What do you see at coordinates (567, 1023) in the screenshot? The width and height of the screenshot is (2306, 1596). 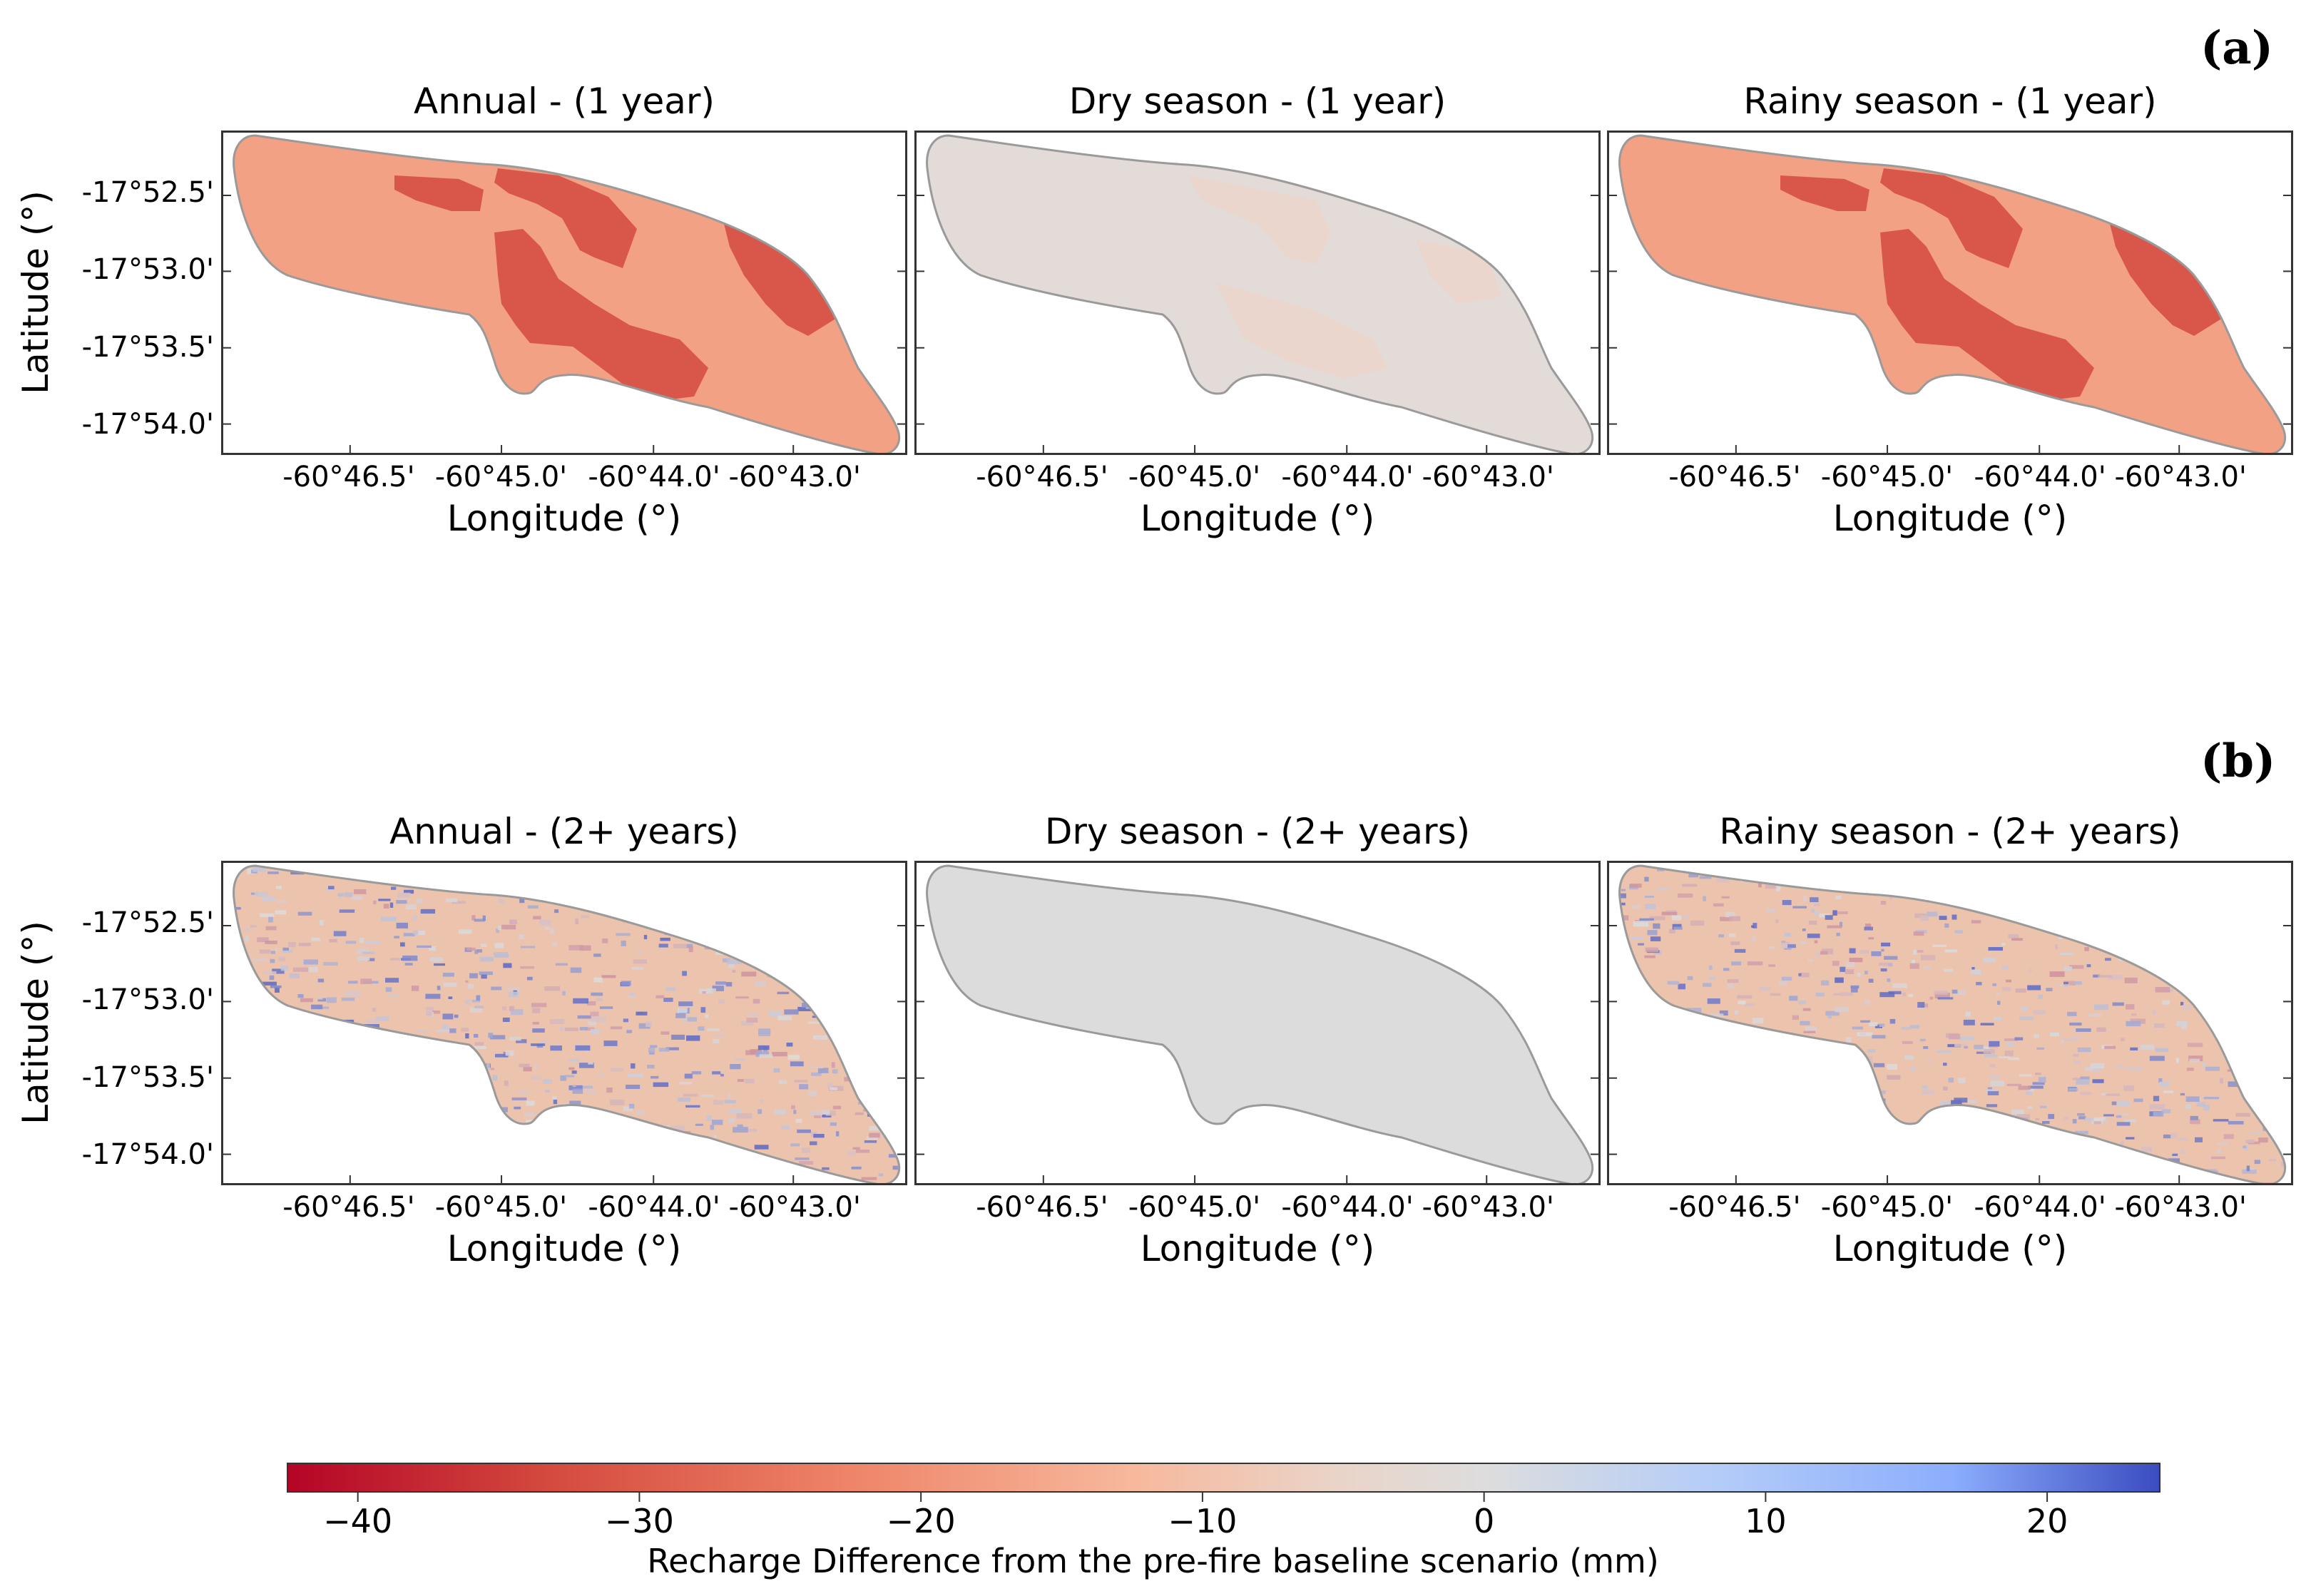 I see `region-outline` at bounding box center [567, 1023].